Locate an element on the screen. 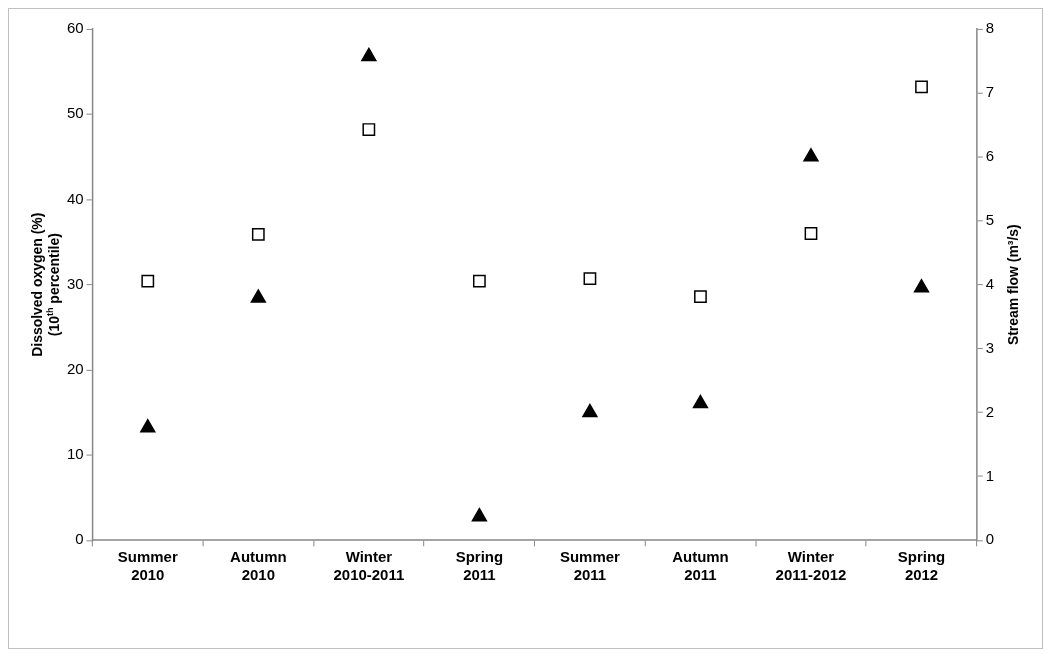  x-tick-label: Winter 2010-2011 is located at coordinates (369, 566).